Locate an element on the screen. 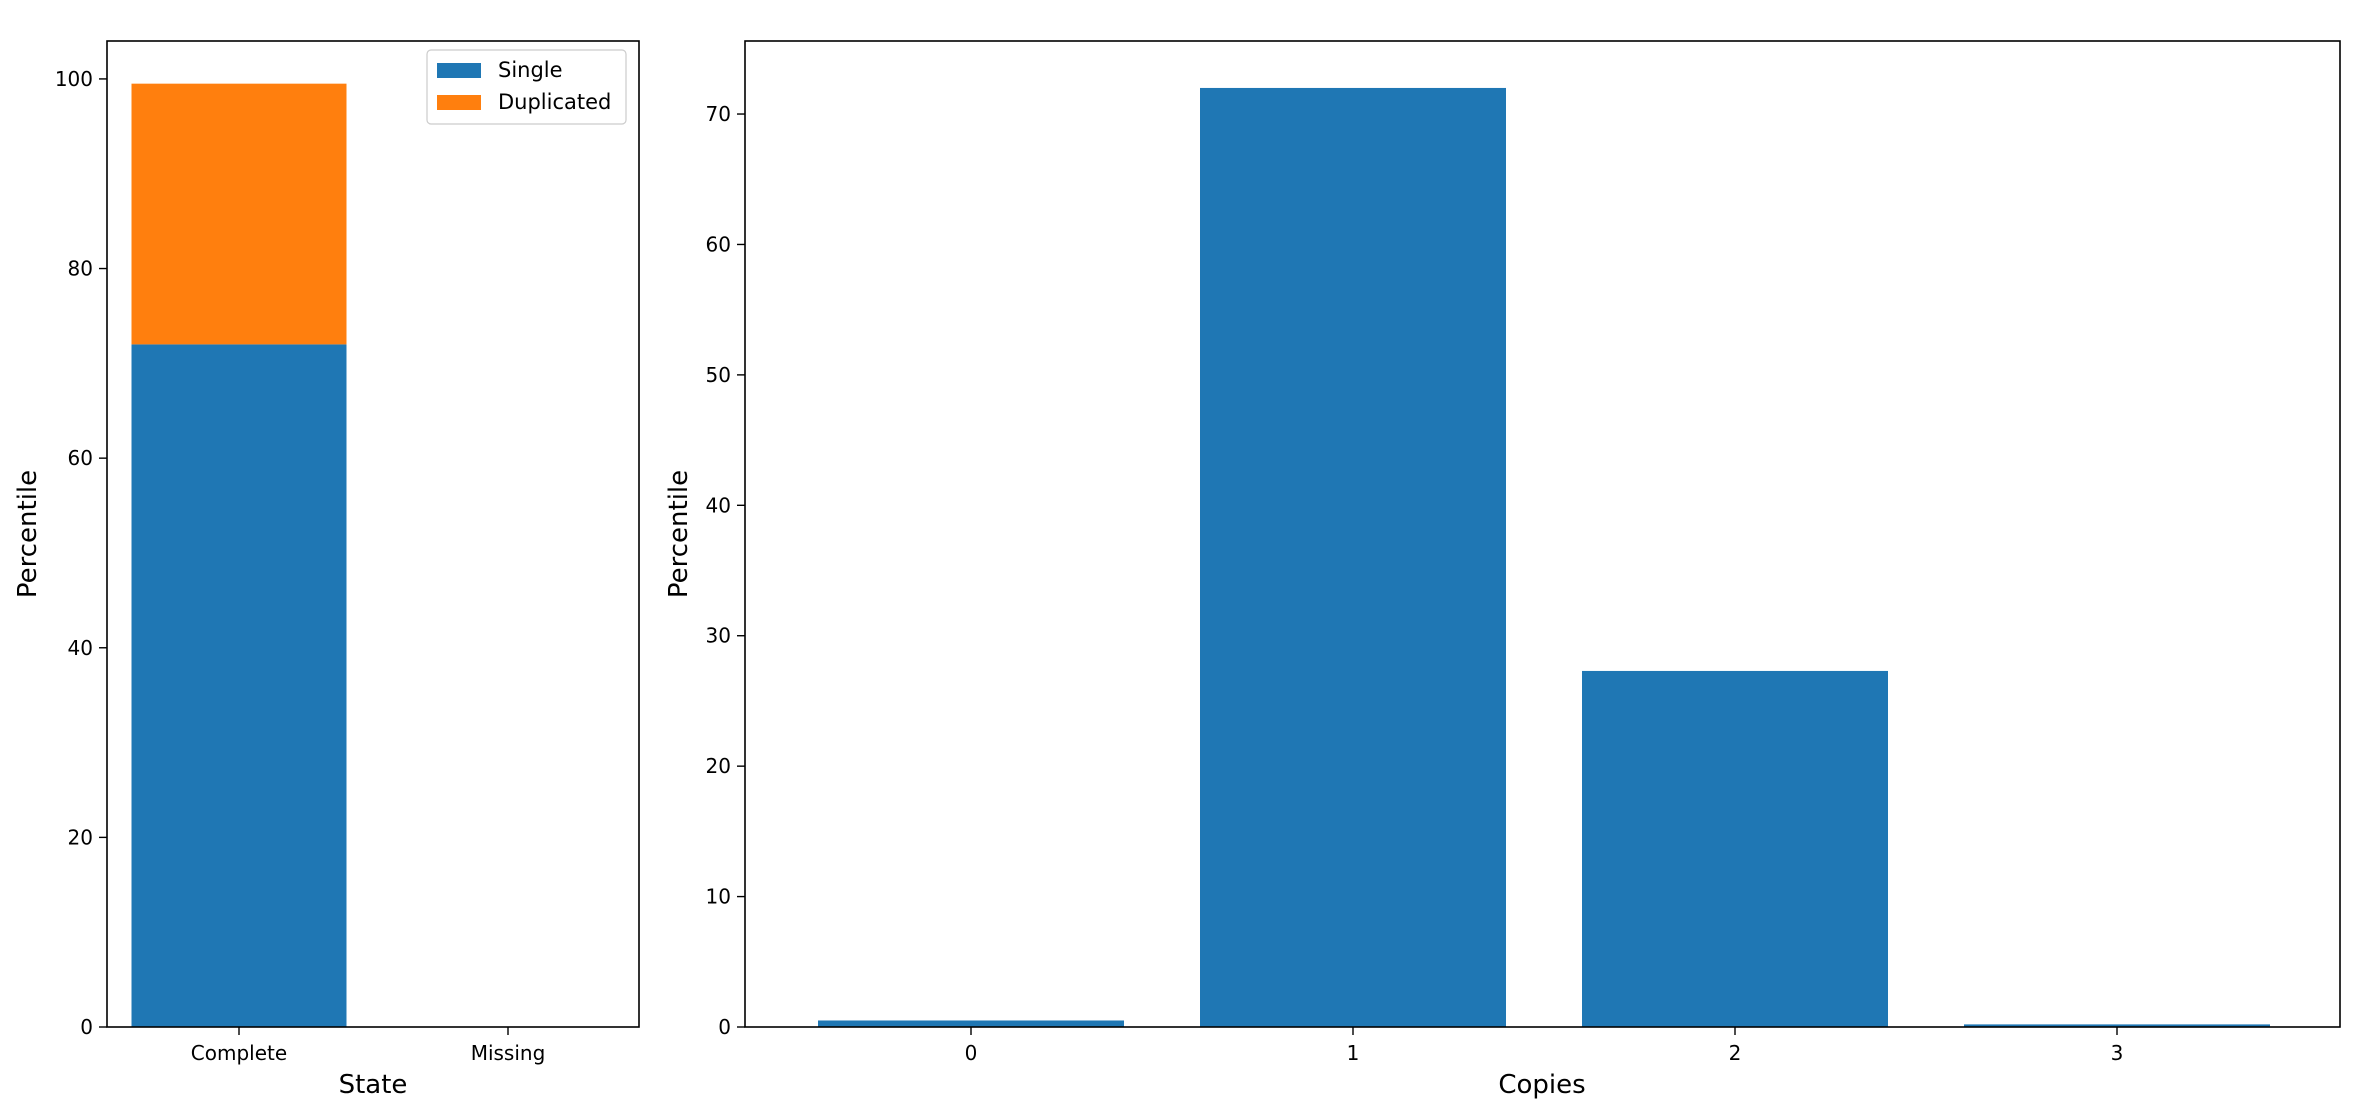 The width and height of the screenshot is (2368, 1110). x-ticks: 0 1 2 3 is located at coordinates (1544, 1046).